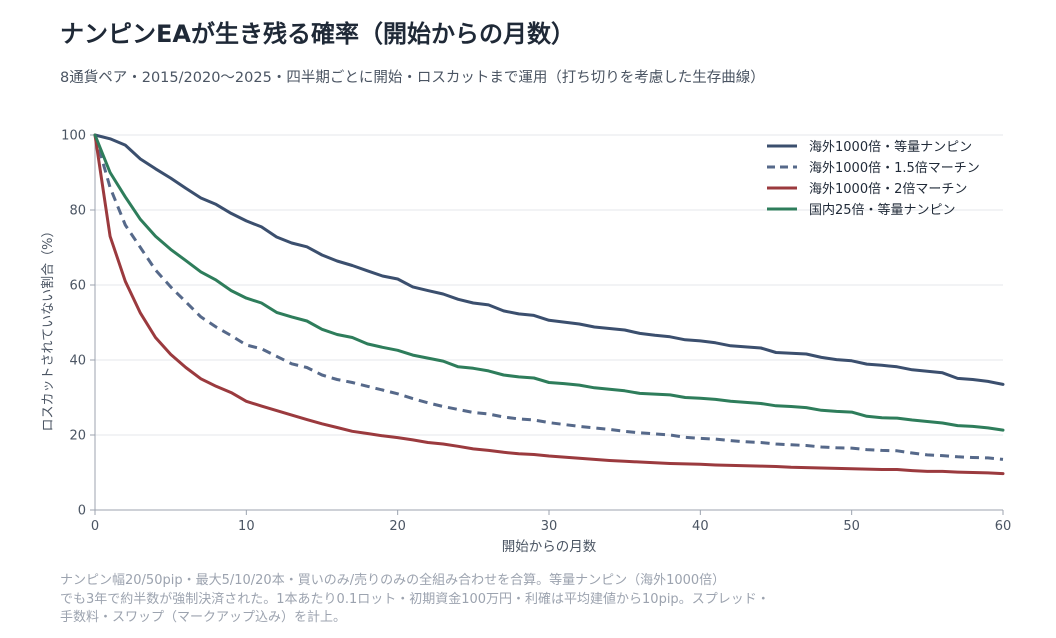  I want to click on footnote-line-3: 手数料・スワップ（マークアップ込み）を計上。, so click(203, 617).